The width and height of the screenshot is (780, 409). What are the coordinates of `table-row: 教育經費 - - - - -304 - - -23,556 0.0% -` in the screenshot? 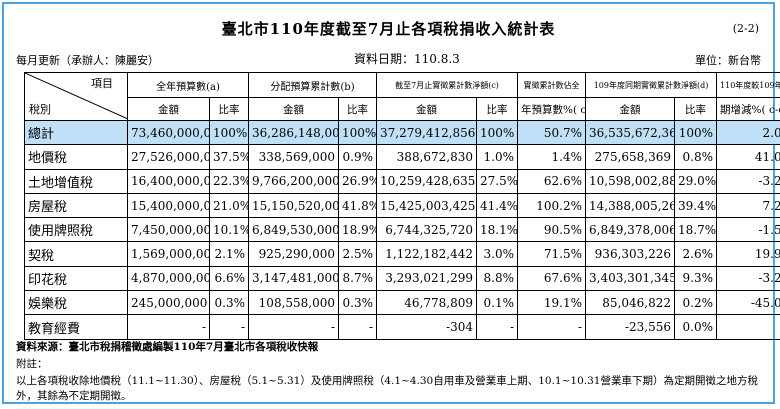 It's located at (402, 327).